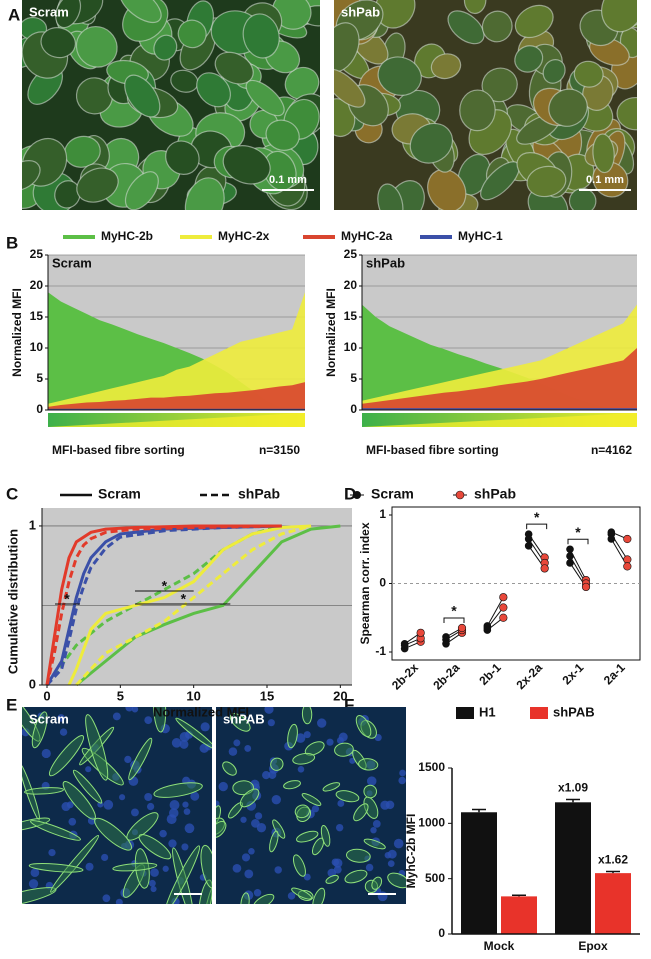  I want to click on error-bar, so click(573, 800).